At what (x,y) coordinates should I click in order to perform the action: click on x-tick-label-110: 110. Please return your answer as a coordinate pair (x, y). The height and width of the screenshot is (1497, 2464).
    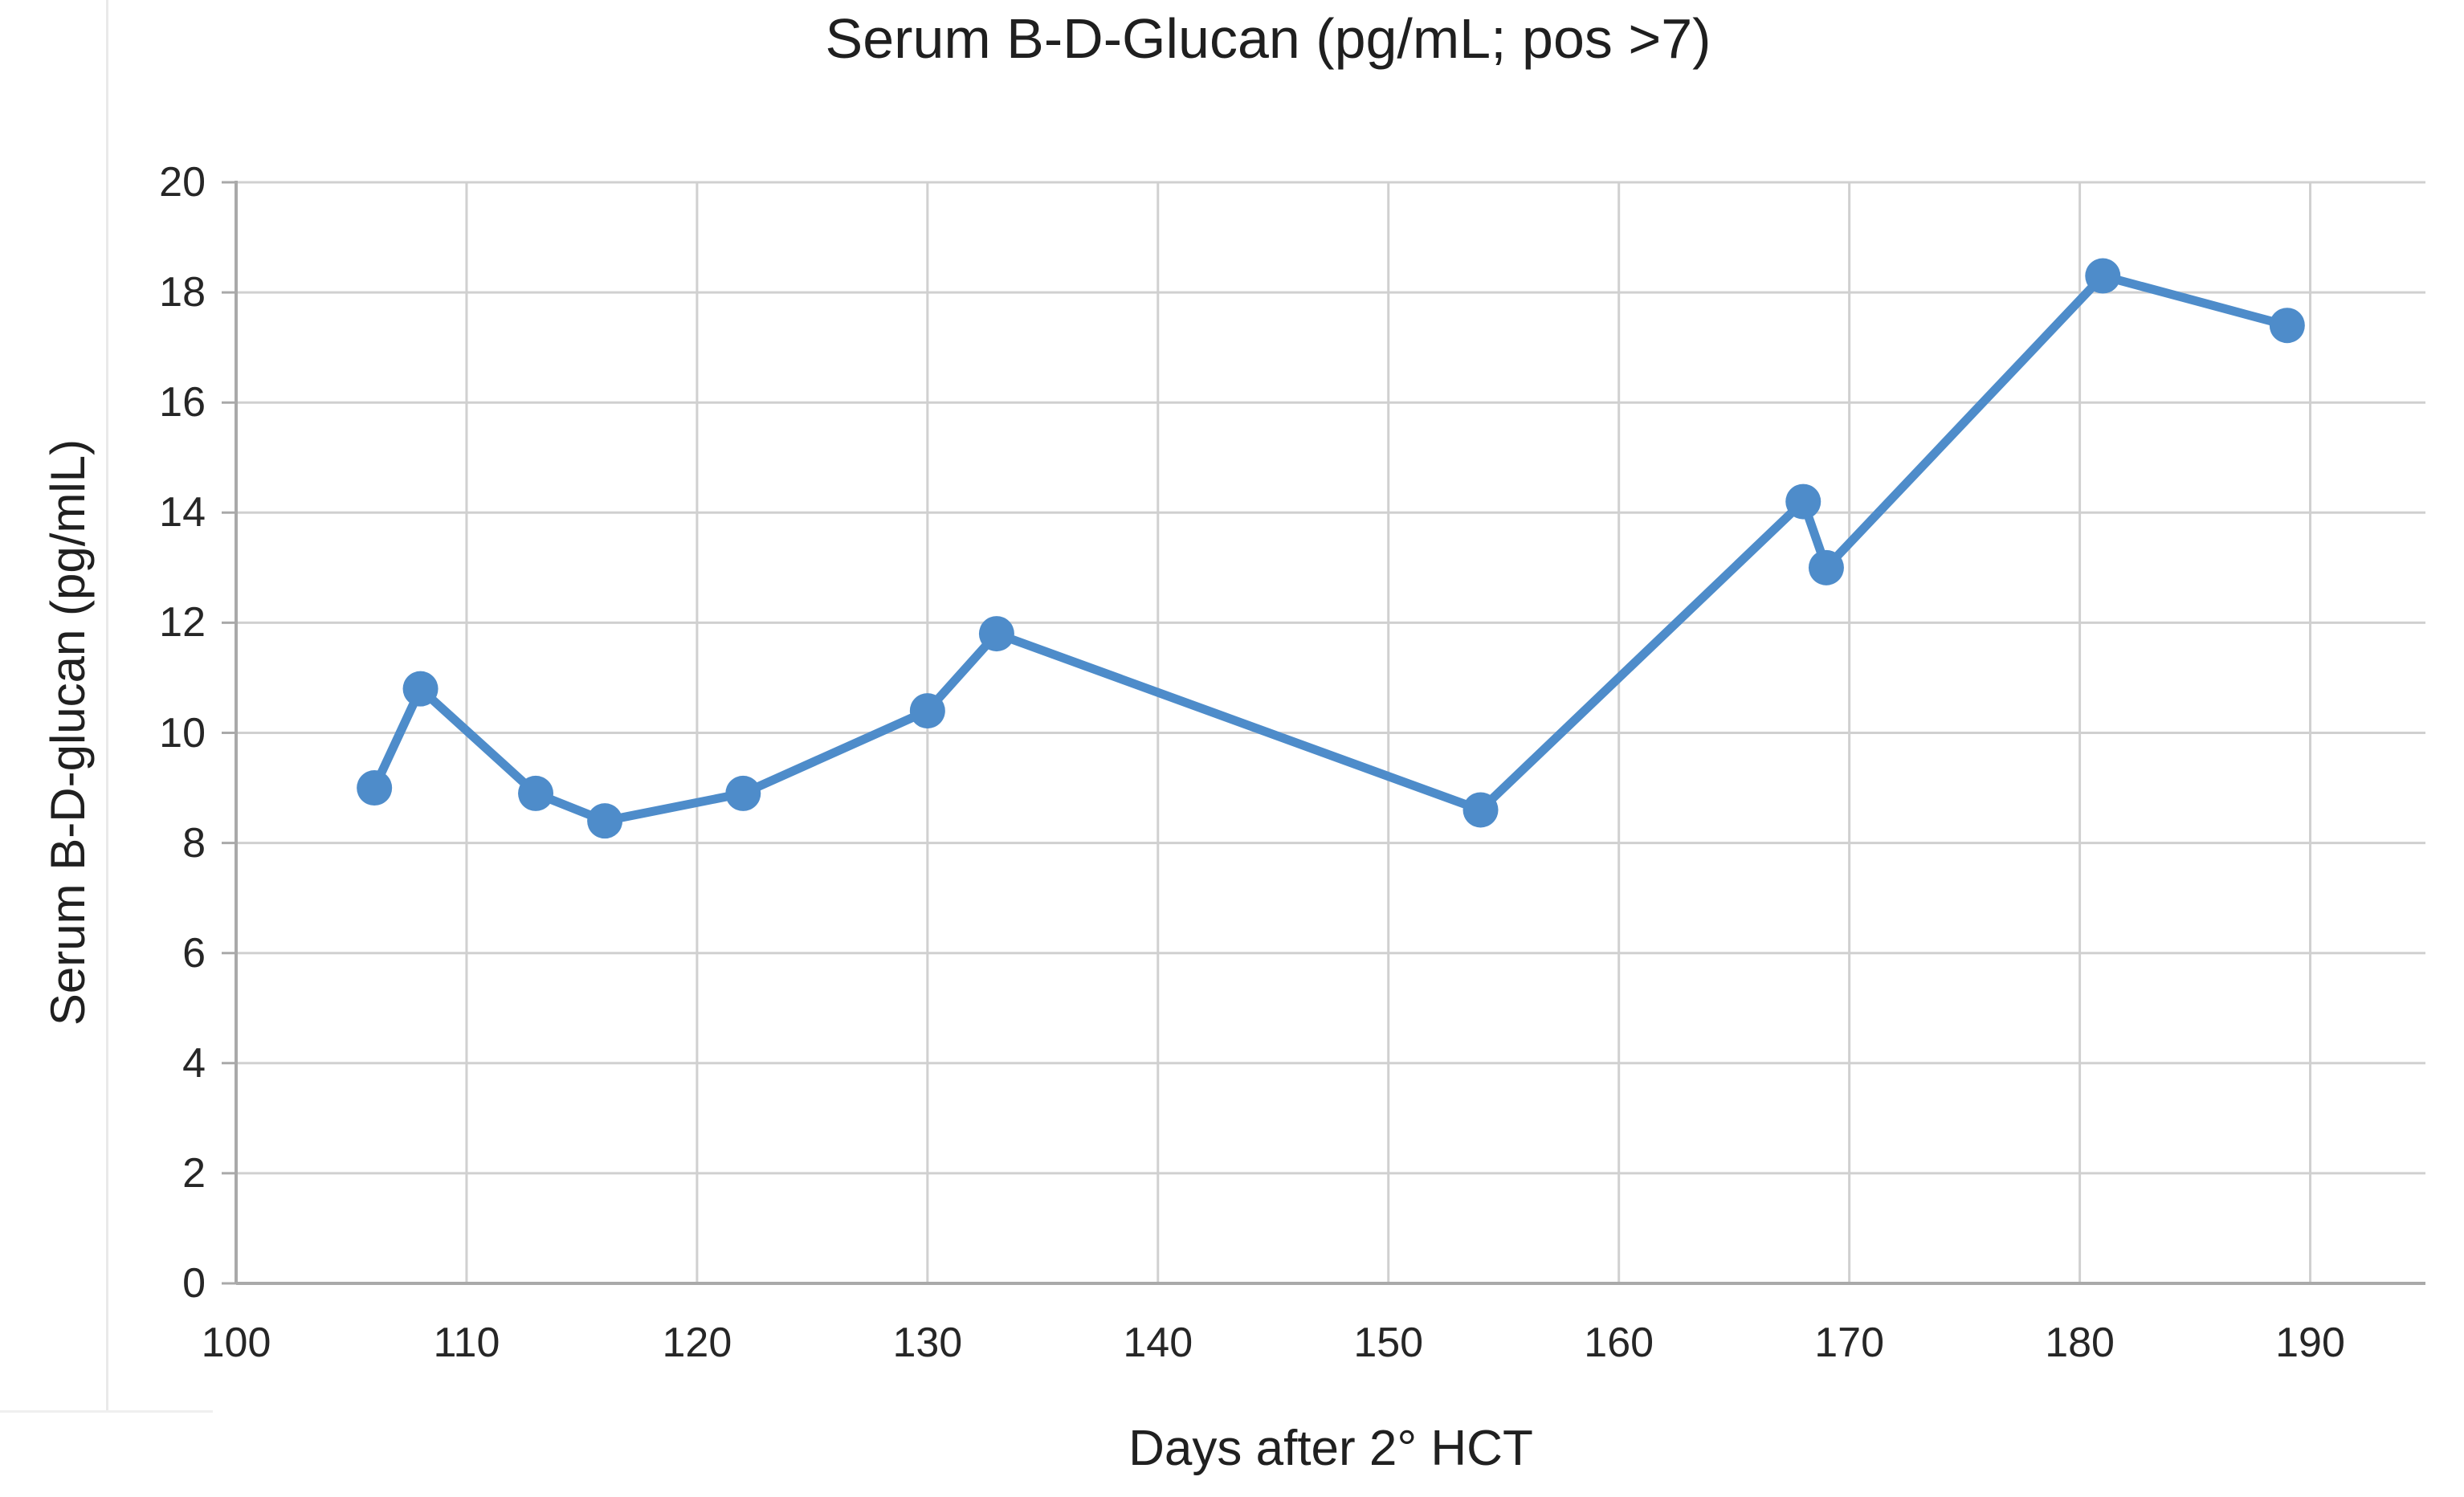
    Looking at the image, I should click on (466, 1343).